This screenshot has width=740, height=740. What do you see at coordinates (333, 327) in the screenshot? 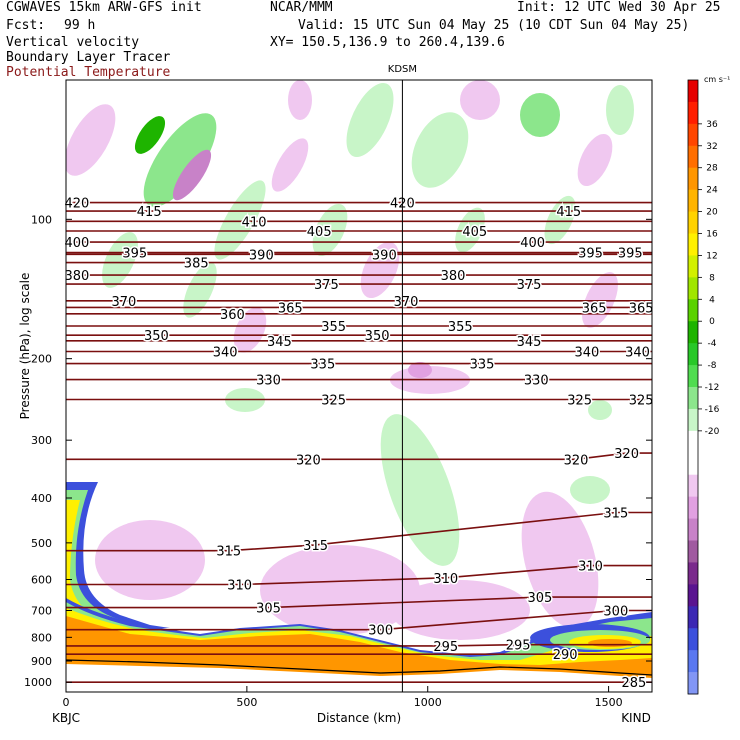
I see `theta-label-355-0: 355` at bounding box center [333, 327].